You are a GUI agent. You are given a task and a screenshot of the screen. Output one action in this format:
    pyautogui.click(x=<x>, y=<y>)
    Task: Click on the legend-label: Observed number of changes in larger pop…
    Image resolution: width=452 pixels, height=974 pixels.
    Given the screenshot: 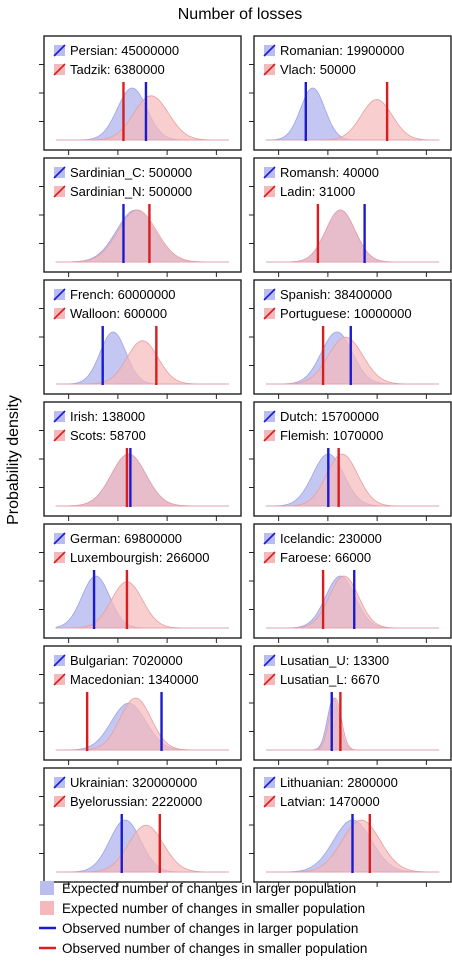 What is the action you would take?
    pyautogui.click(x=210, y=928)
    